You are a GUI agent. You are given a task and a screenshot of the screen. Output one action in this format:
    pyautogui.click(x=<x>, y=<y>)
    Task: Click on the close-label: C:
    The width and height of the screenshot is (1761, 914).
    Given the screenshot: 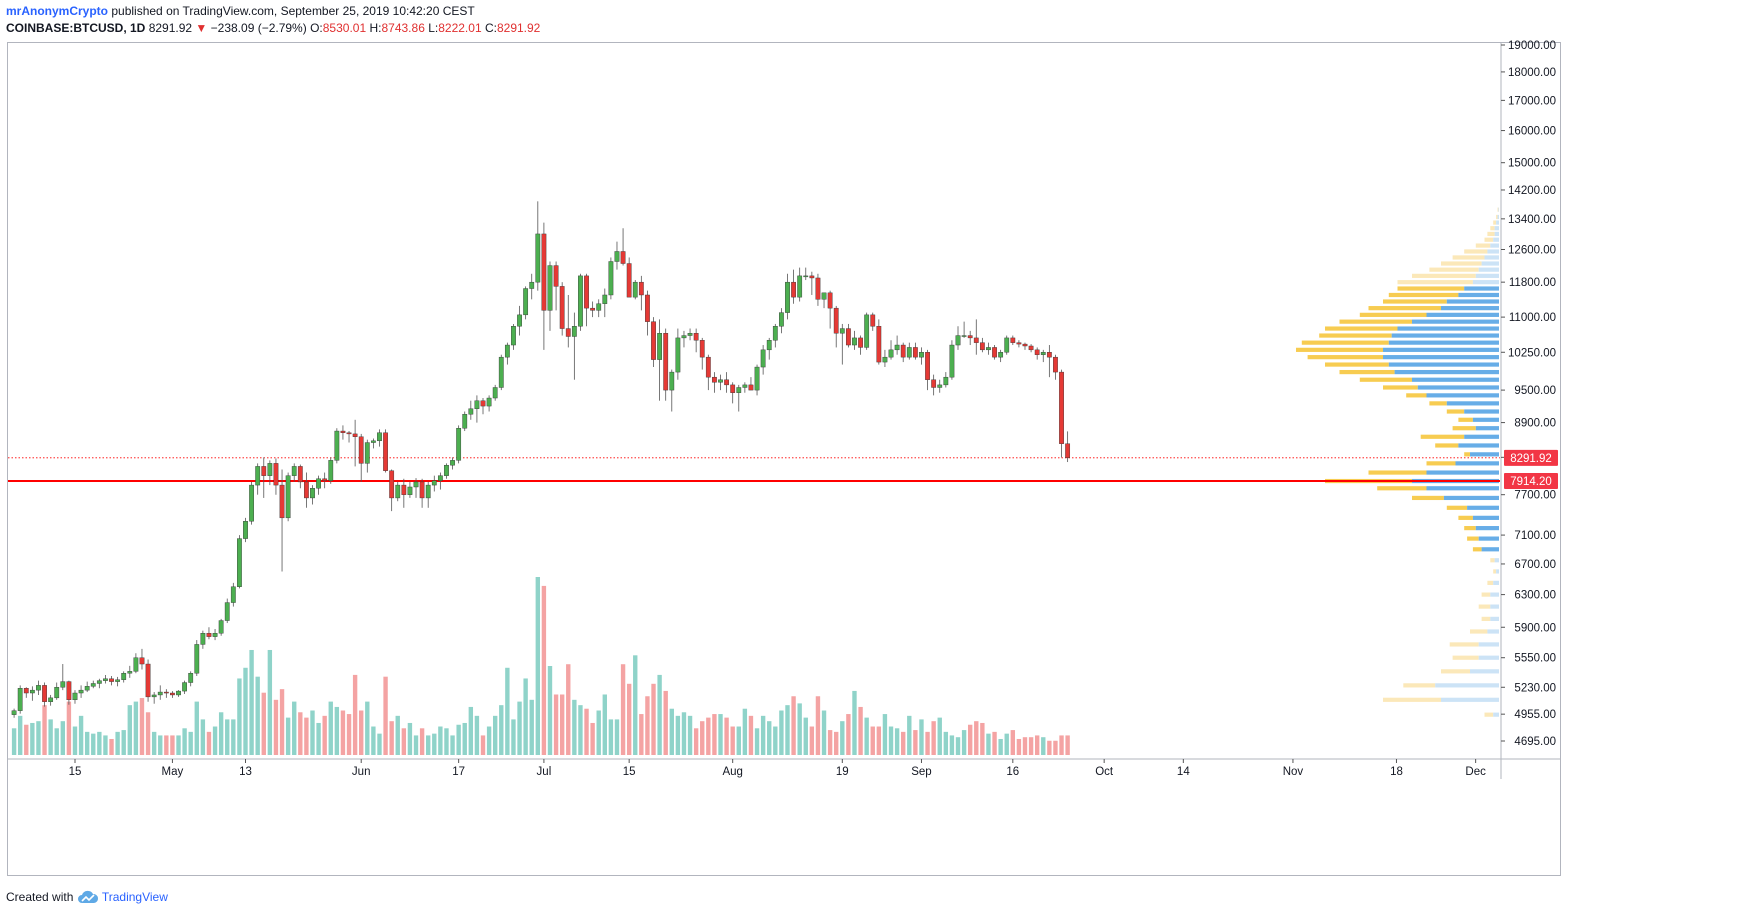 What is the action you would take?
    pyautogui.click(x=490, y=28)
    